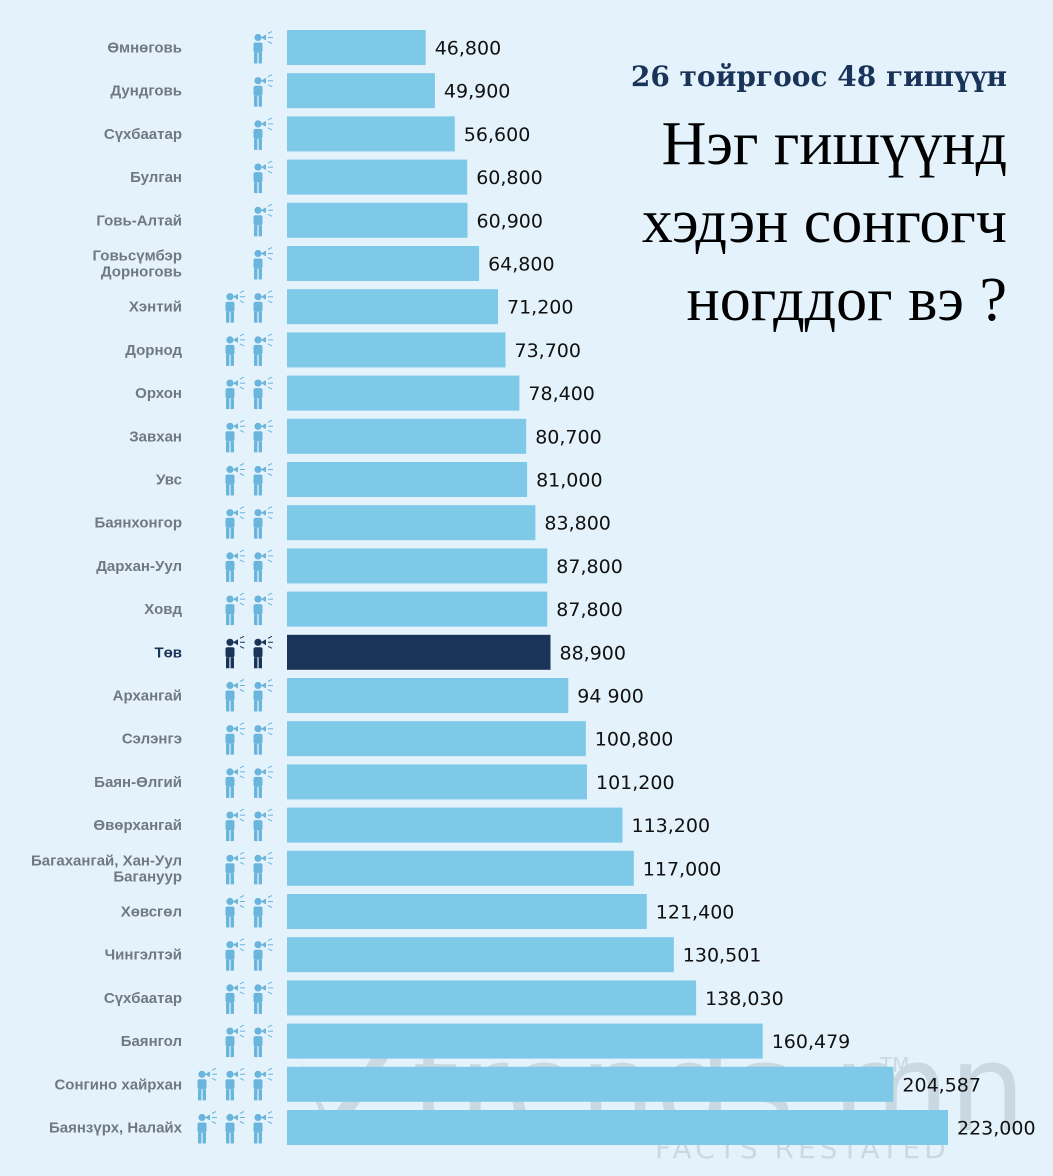 This screenshot has width=1053, height=1176. What do you see at coordinates (352, 523) in the screenshot?
I see `bar-row: 83,800 Баянхонгор` at bounding box center [352, 523].